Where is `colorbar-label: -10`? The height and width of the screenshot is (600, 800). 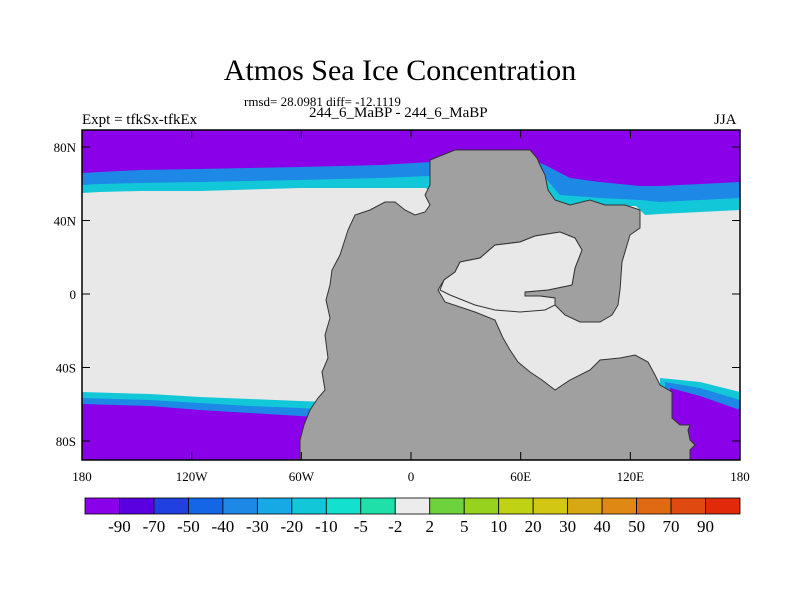
colorbar-label: -10 is located at coordinates (326, 526).